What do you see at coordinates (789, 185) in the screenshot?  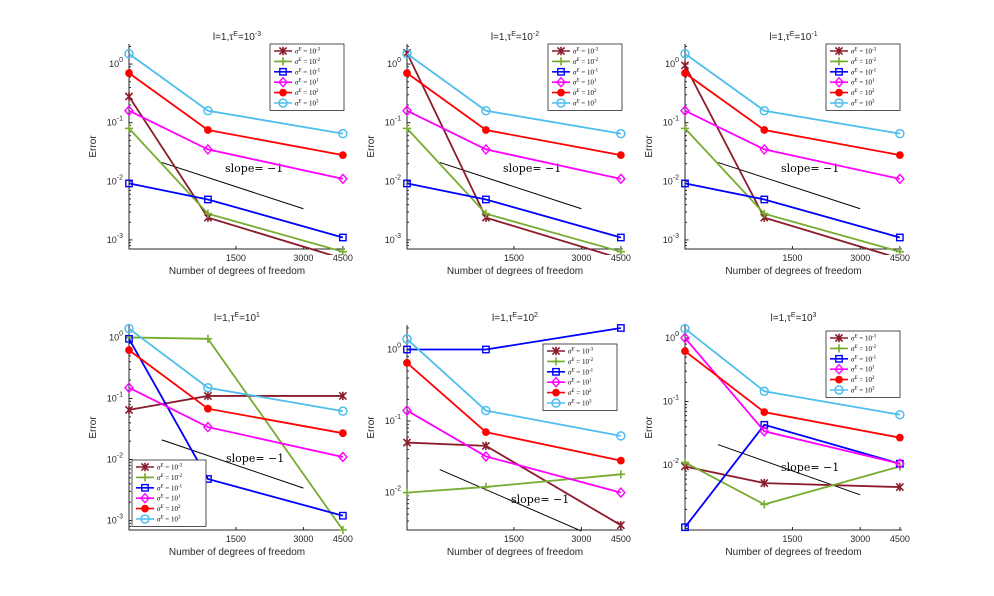 I see `slope-reference-line` at bounding box center [789, 185].